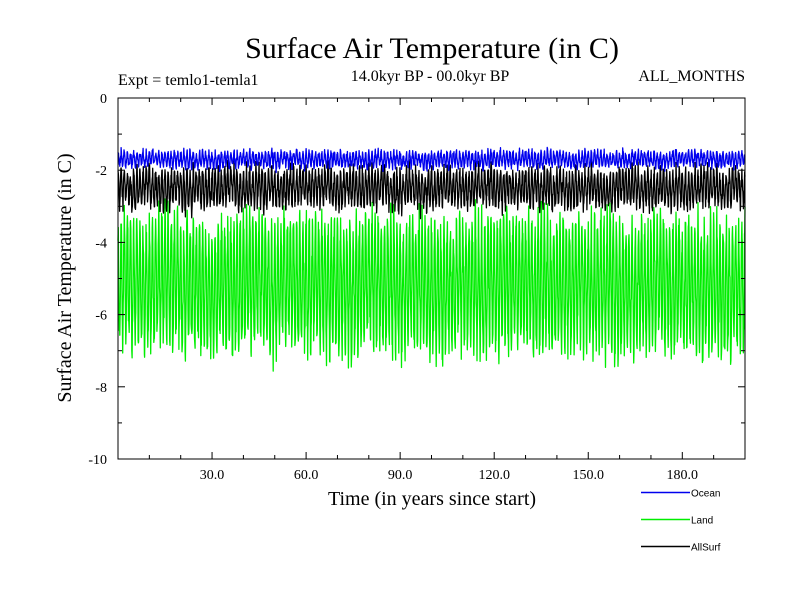 This screenshot has height=600, width=800. What do you see at coordinates (691, 76) in the screenshot?
I see `months-label: ALL_MONTHS` at bounding box center [691, 76].